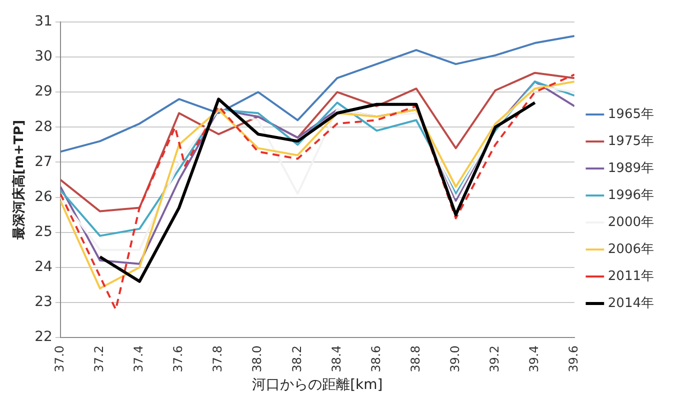 This screenshot has height=404, width=678. Describe the element at coordinates (43, 337) in the screenshot. I see `y-tick-label: 22` at that location.